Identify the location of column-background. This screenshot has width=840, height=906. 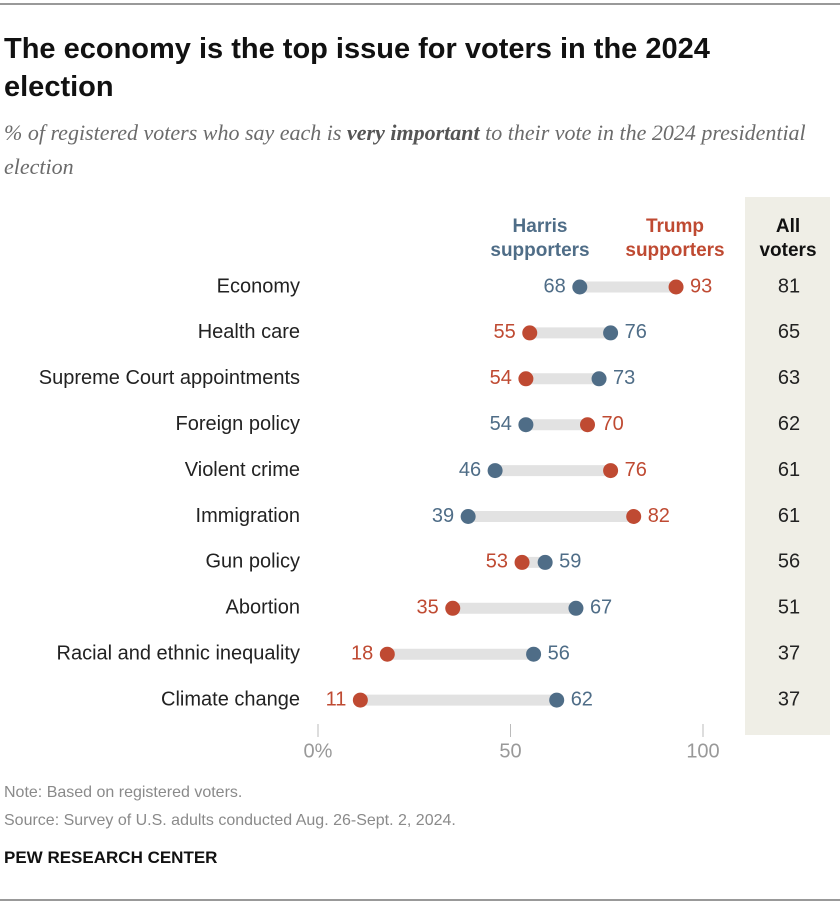
(787, 466).